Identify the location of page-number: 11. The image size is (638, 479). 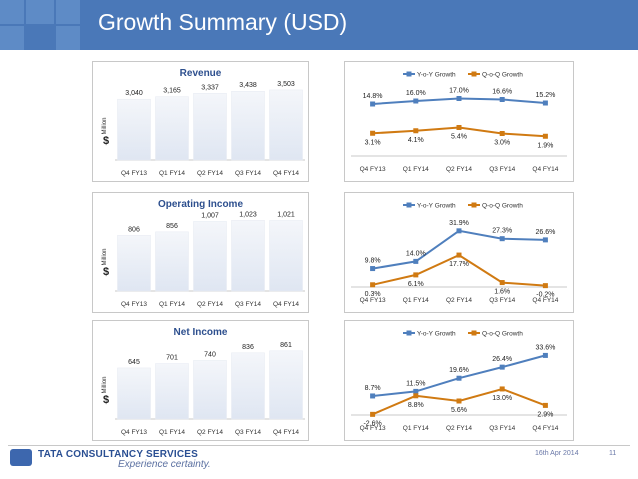
(613, 453).